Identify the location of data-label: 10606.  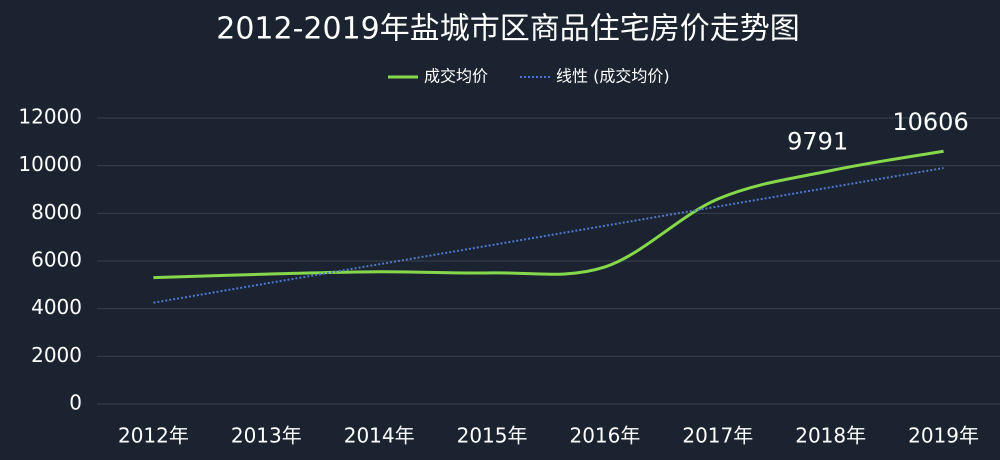
(930, 122).